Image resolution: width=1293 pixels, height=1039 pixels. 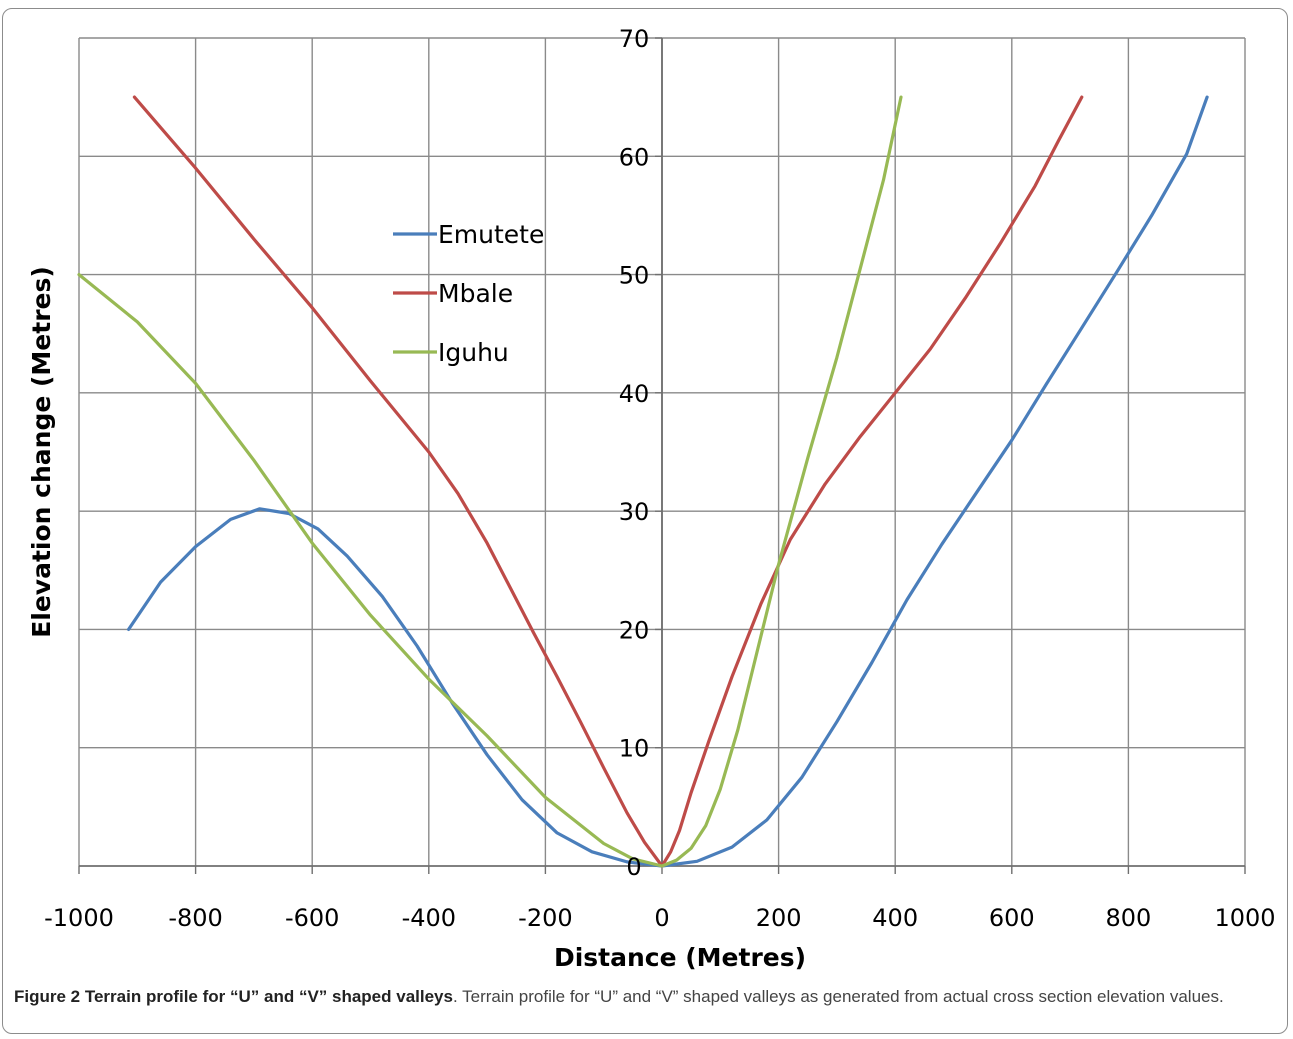 What do you see at coordinates (634, 39) in the screenshot?
I see `y-tick-label: 70` at bounding box center [634, 39].